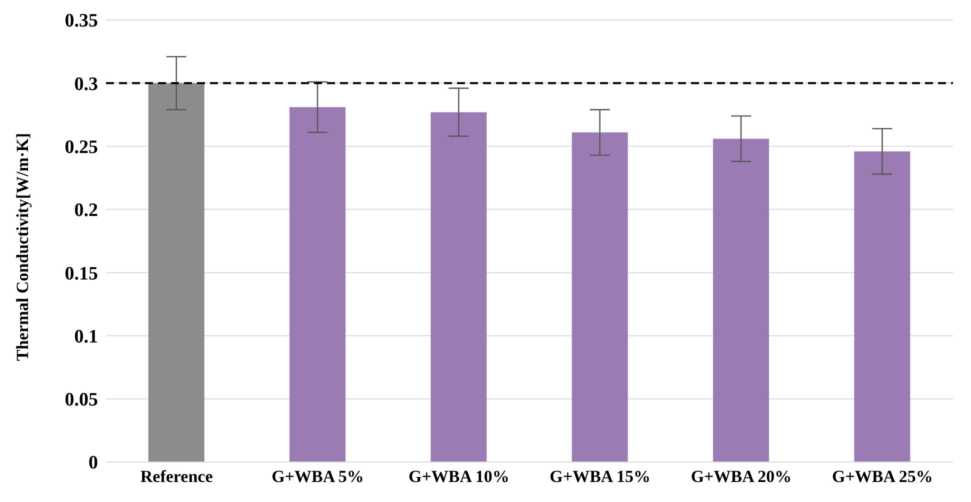 The width and height of the screenshot is (971, 502). Describe the element at coordinates (177, 476) in the screenshot. I see `x-tick-label: Reference` at that location.